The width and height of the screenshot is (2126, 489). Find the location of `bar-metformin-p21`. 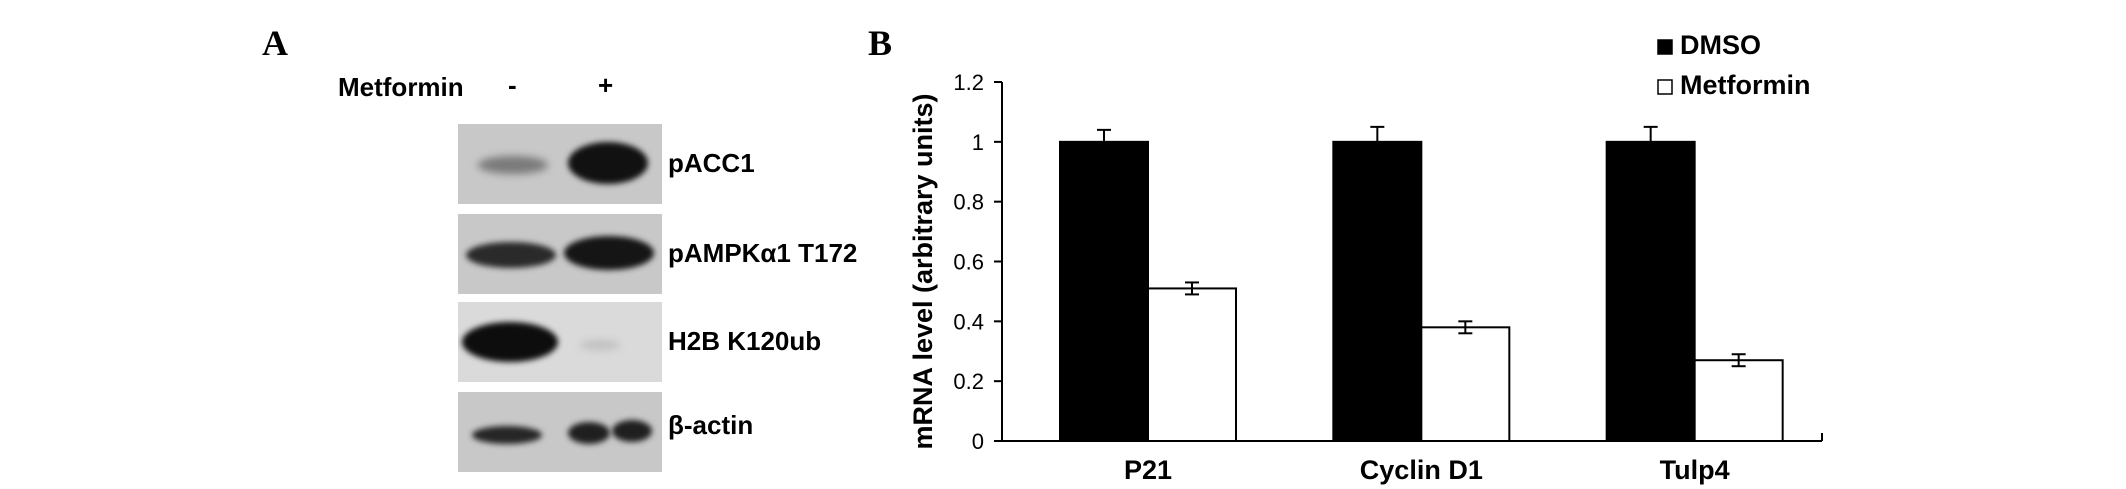

bar-metformin-p21 is located at coordinates (1192, 364).